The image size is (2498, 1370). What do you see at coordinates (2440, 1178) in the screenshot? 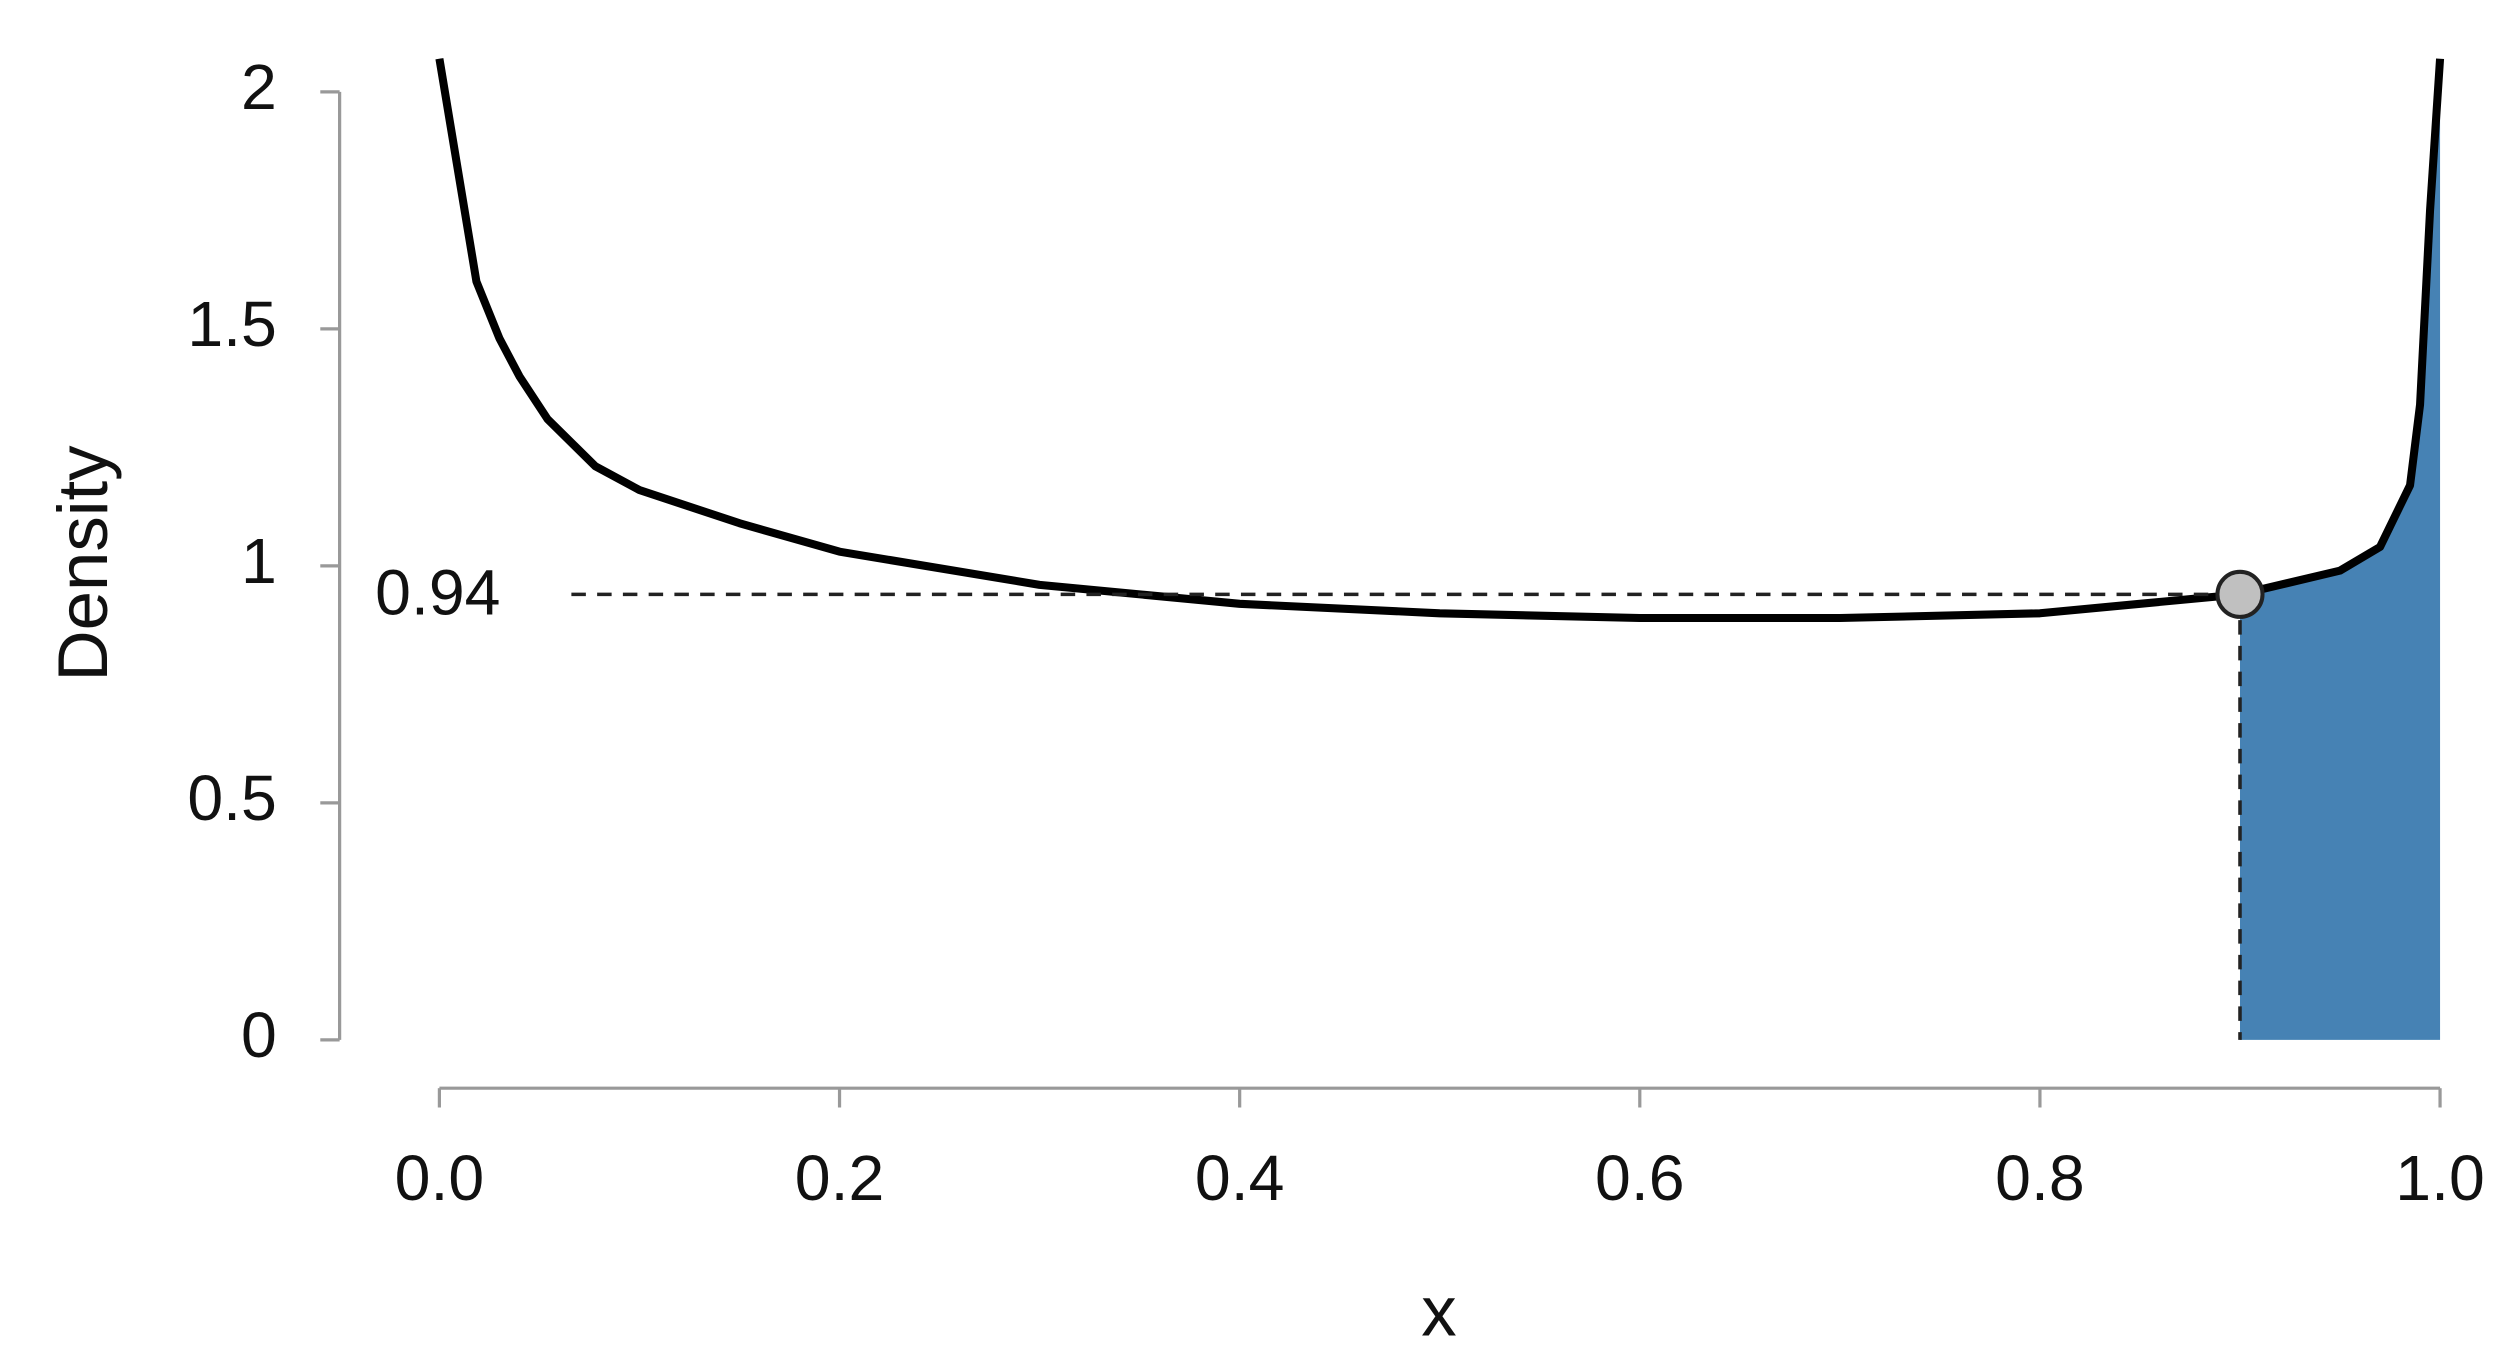
I see `x-tick-label: 1.0` at bounding box center [2440, 1178].